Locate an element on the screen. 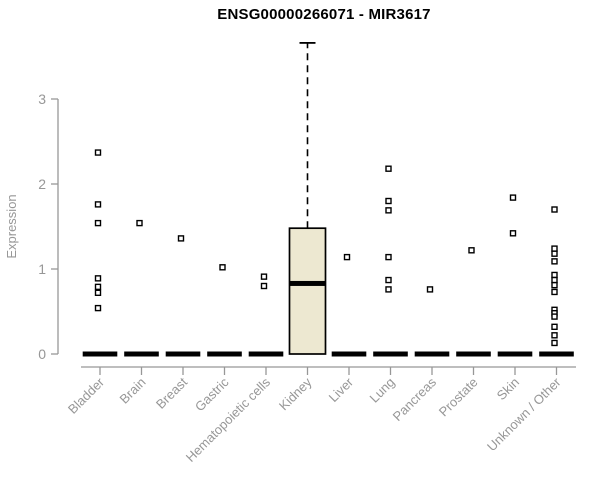  x-category-label: Unknown / Other is located at coordinates (524, 414).